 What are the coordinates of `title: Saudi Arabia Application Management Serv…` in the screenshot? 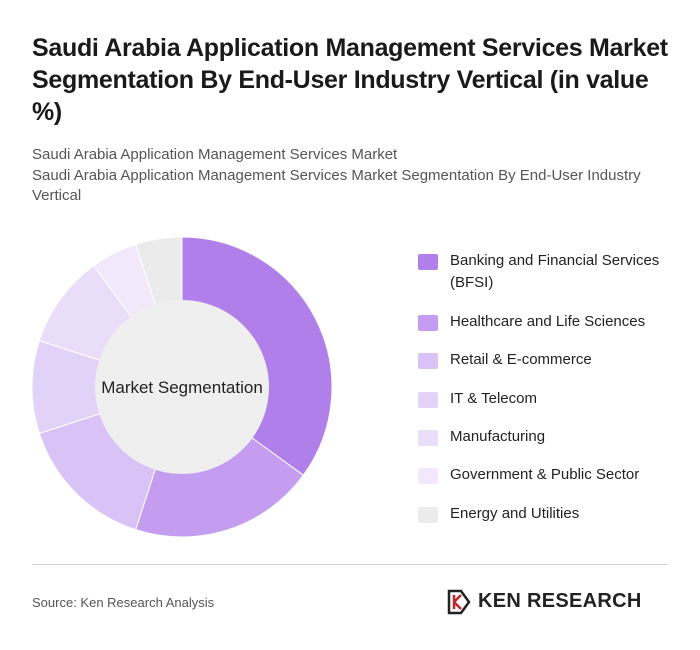 It's located at (350, 80).